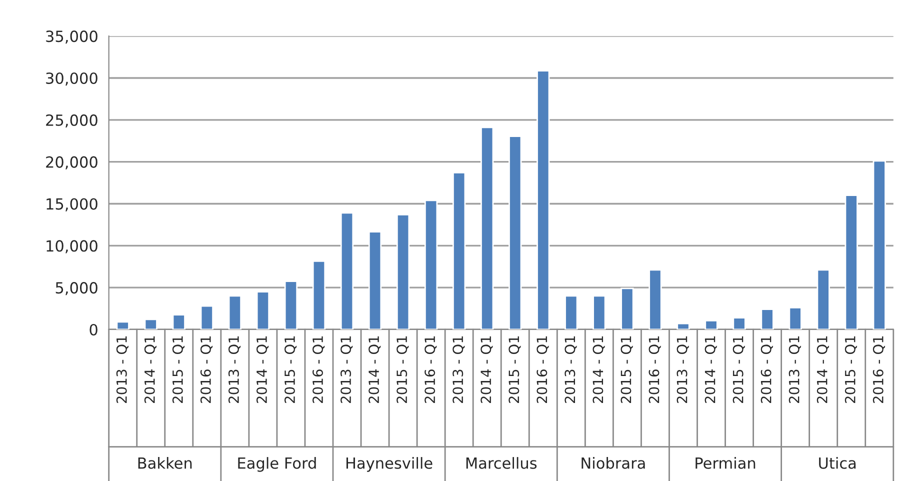  What do you see at coordinates (389, 464) in the screenshot?
I see `text: Haynesville` at bounding box center [389, 464].